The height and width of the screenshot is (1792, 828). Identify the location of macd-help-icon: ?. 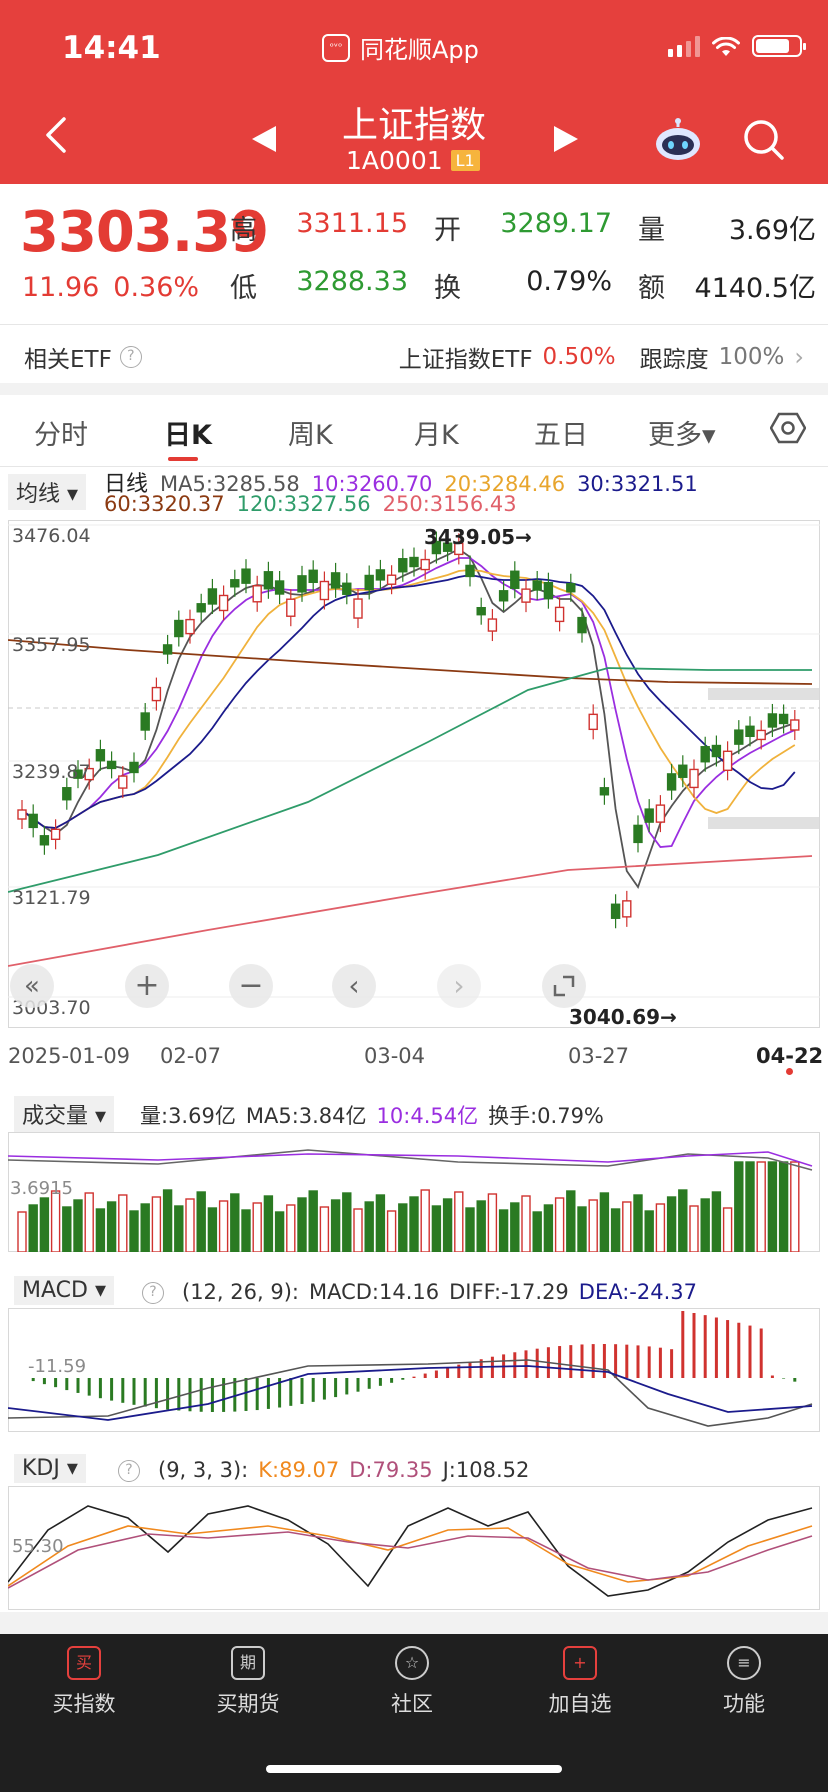
(153, 1293).